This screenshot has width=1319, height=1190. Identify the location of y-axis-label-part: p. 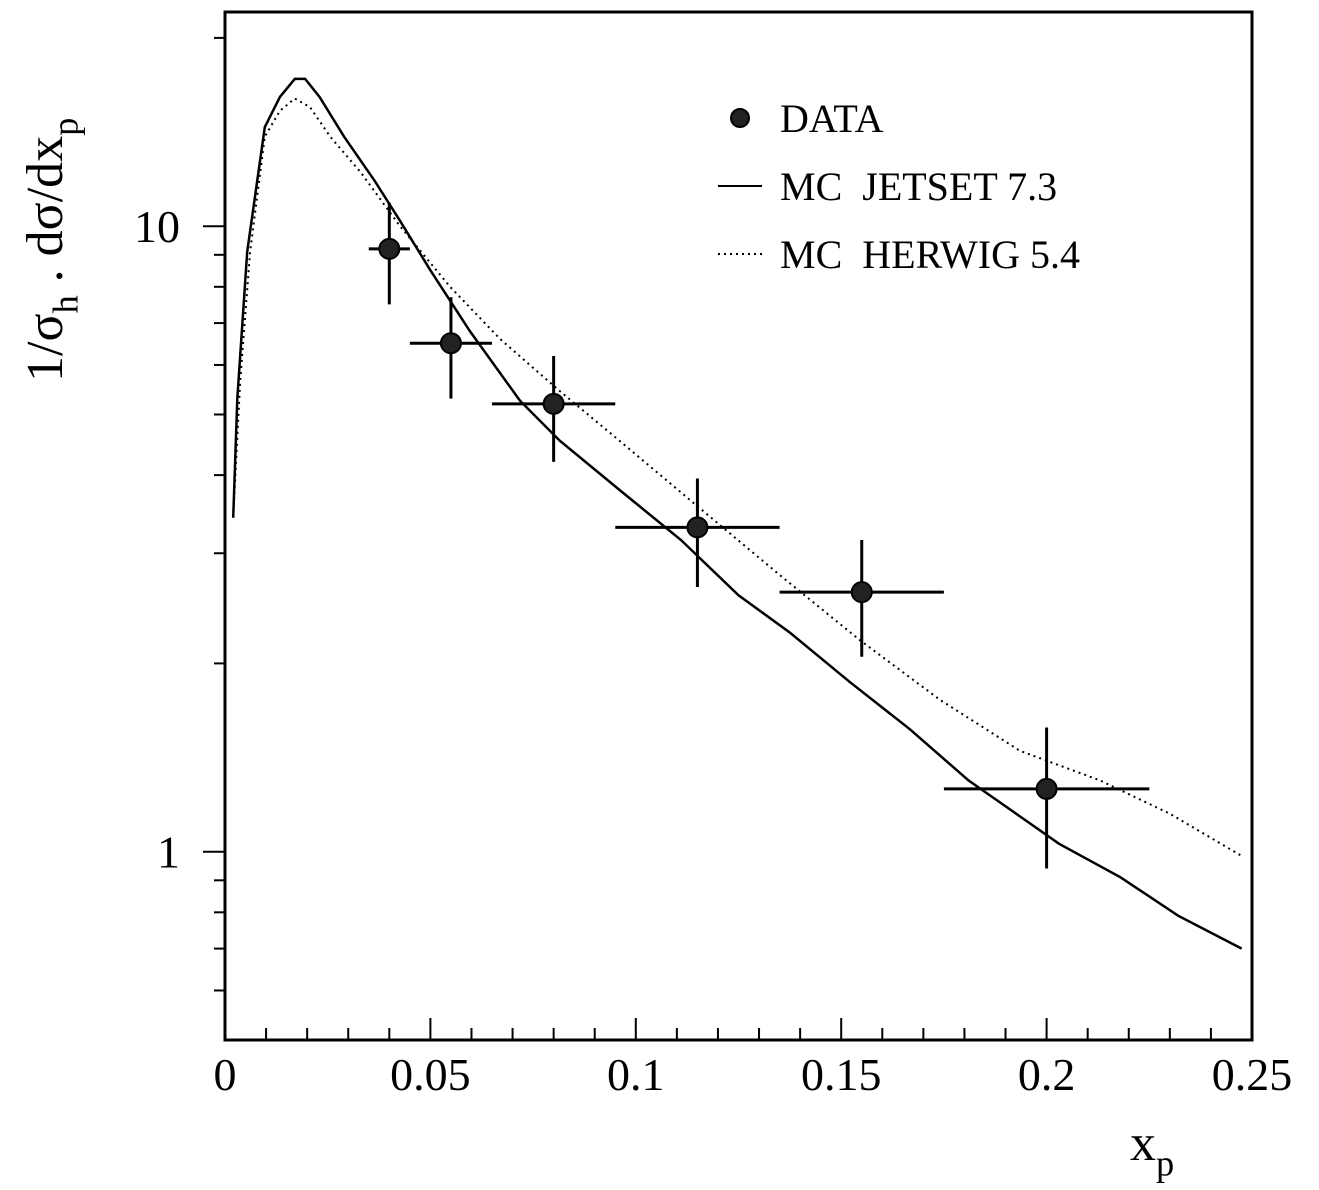
(66, 127).